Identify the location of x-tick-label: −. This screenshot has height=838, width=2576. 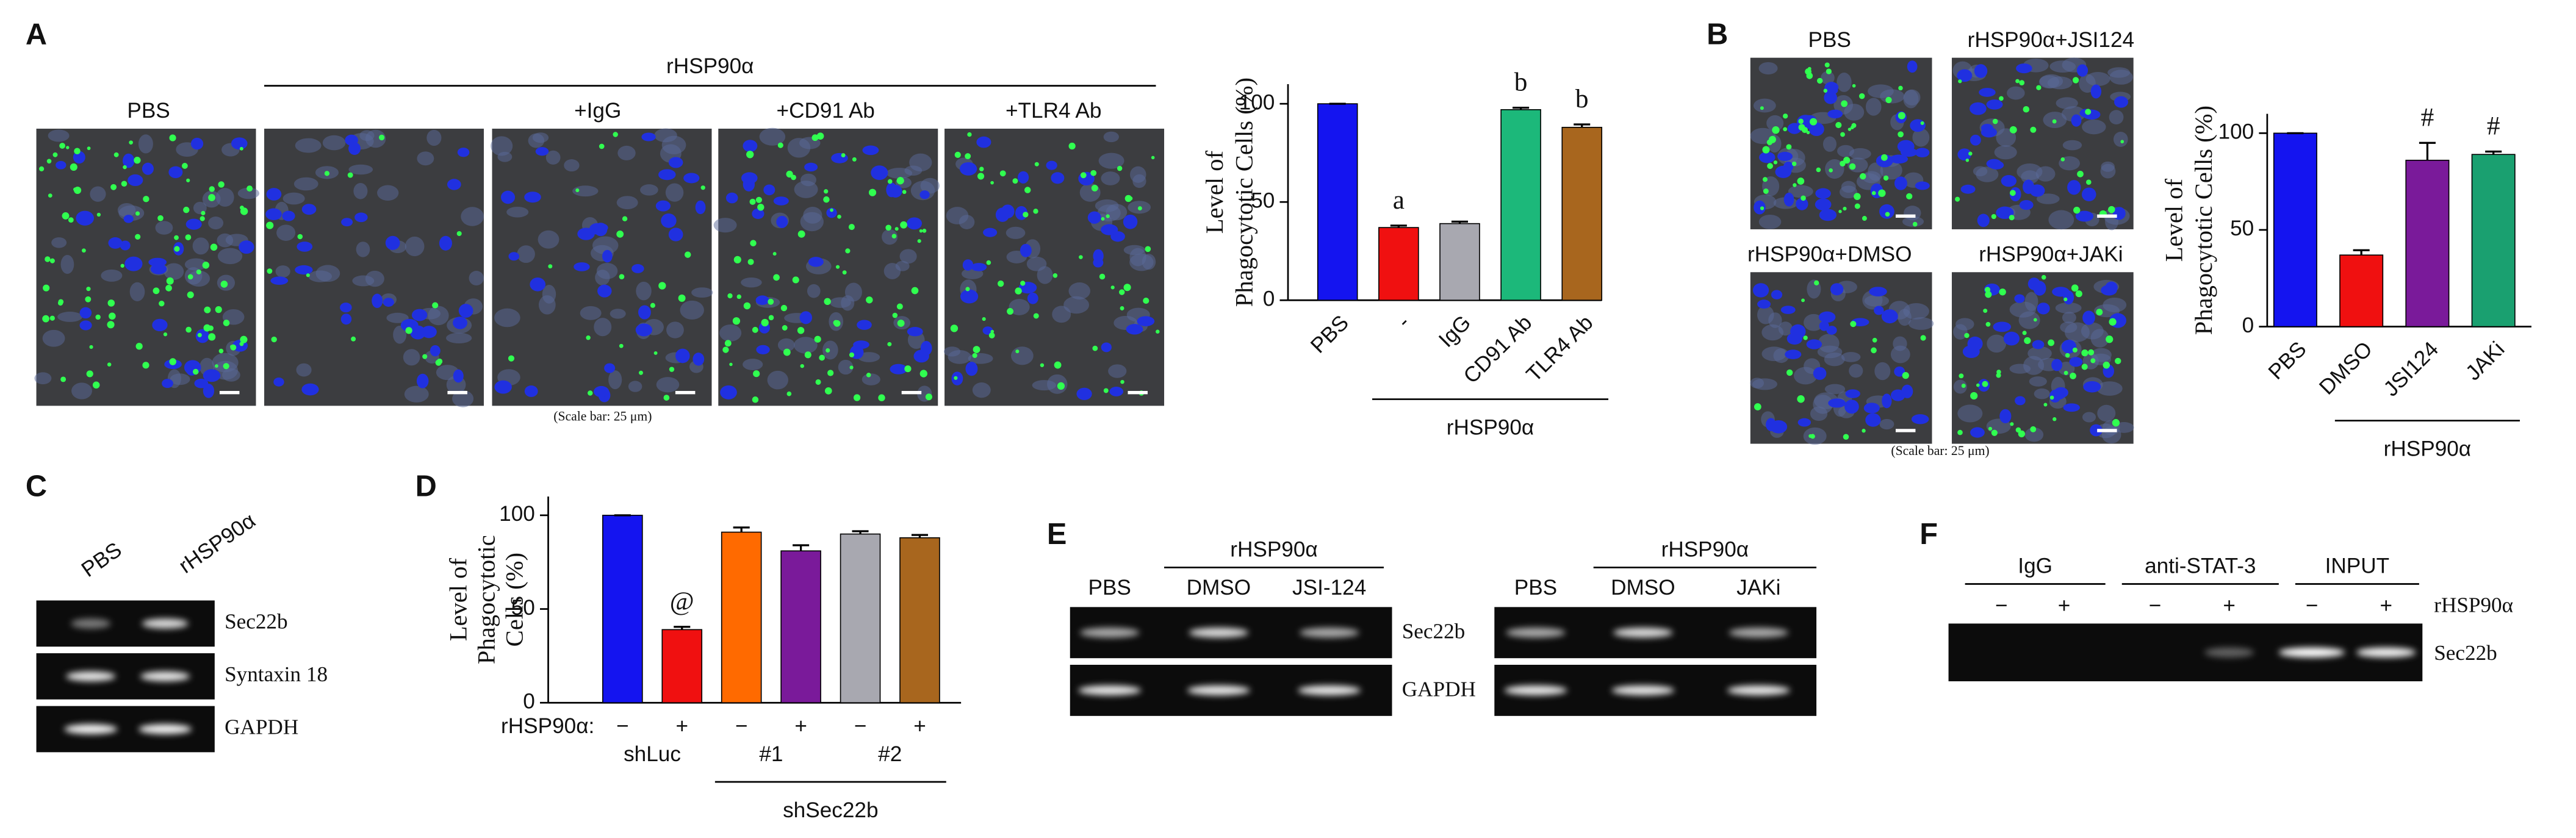
(860, 726).